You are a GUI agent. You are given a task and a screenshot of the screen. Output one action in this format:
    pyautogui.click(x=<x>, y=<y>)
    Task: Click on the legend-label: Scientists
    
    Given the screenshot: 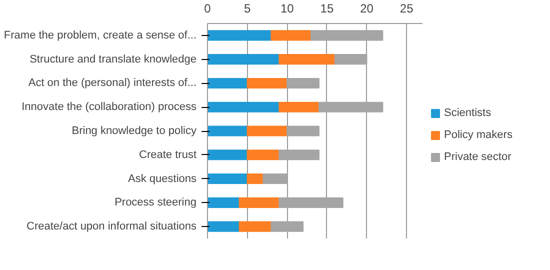 What is the action you would take?
    pyautogui.click(x=468, y=112)
    